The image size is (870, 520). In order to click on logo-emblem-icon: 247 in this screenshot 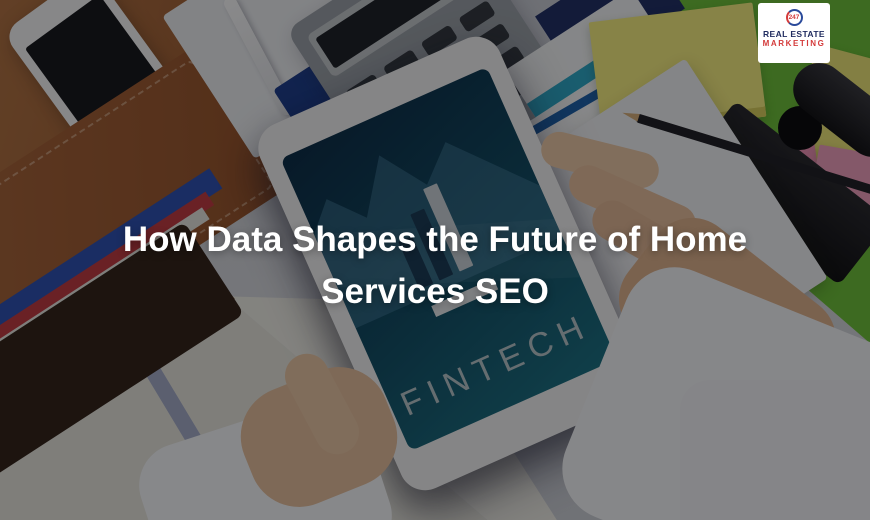, I will do `click(794, 17)`.